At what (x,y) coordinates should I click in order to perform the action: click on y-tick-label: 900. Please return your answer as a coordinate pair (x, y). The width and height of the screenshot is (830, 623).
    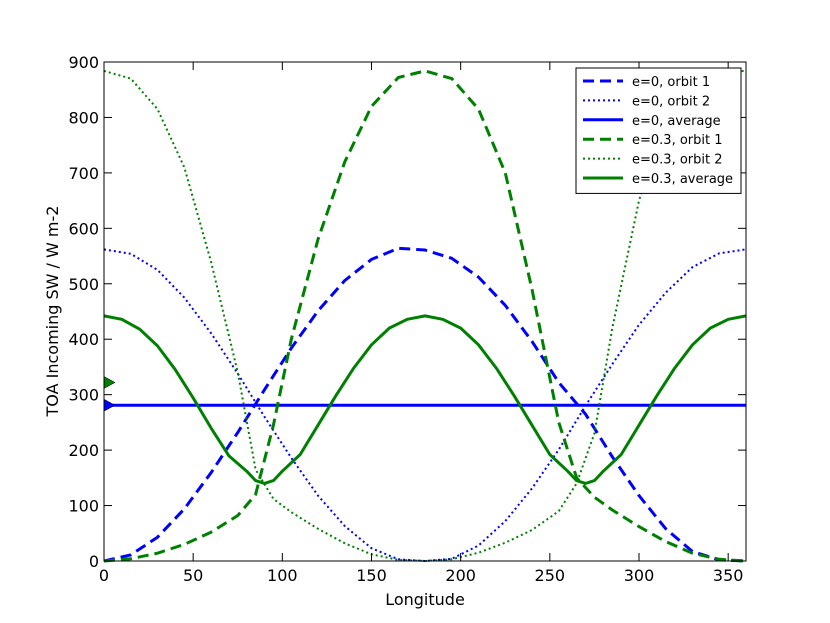
    Looking at the image, I should click on (83, 62).